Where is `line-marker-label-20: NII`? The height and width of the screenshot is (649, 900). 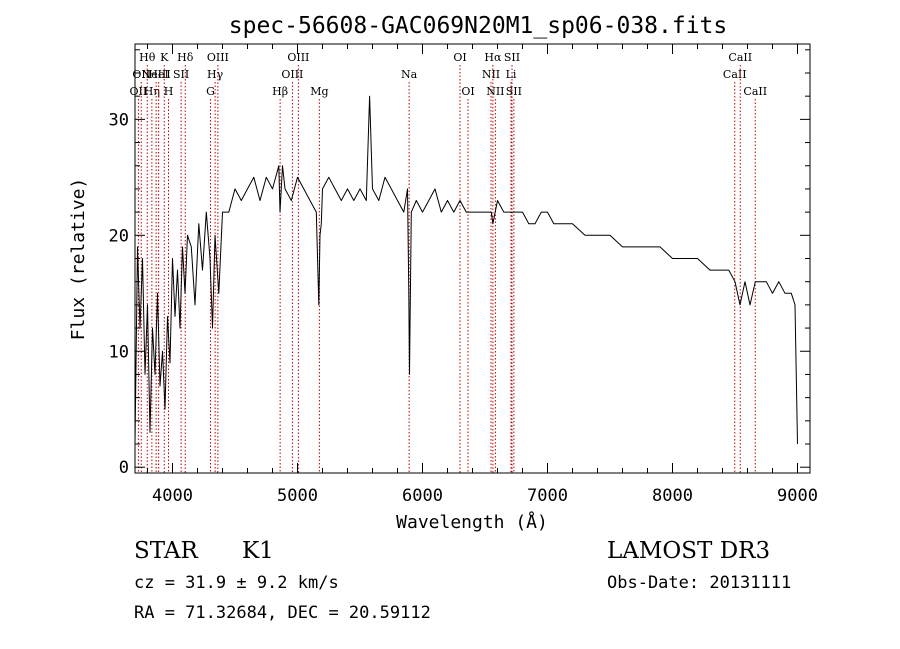 line-marker-label-20: NII is located at coordinates (491, 74).